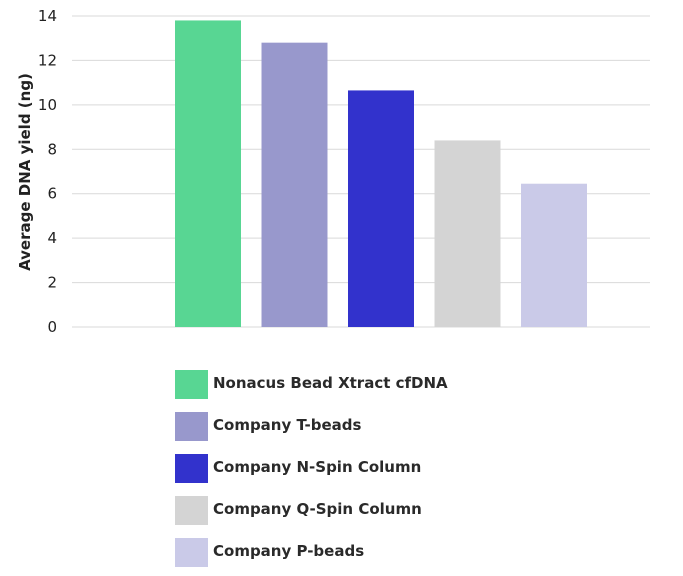 Image resolution: width=683 pixels, height=576 pixels. Describe the element at coordinates (47, 16) in the screenshot. I see `y-tick-label: 14` at that location.